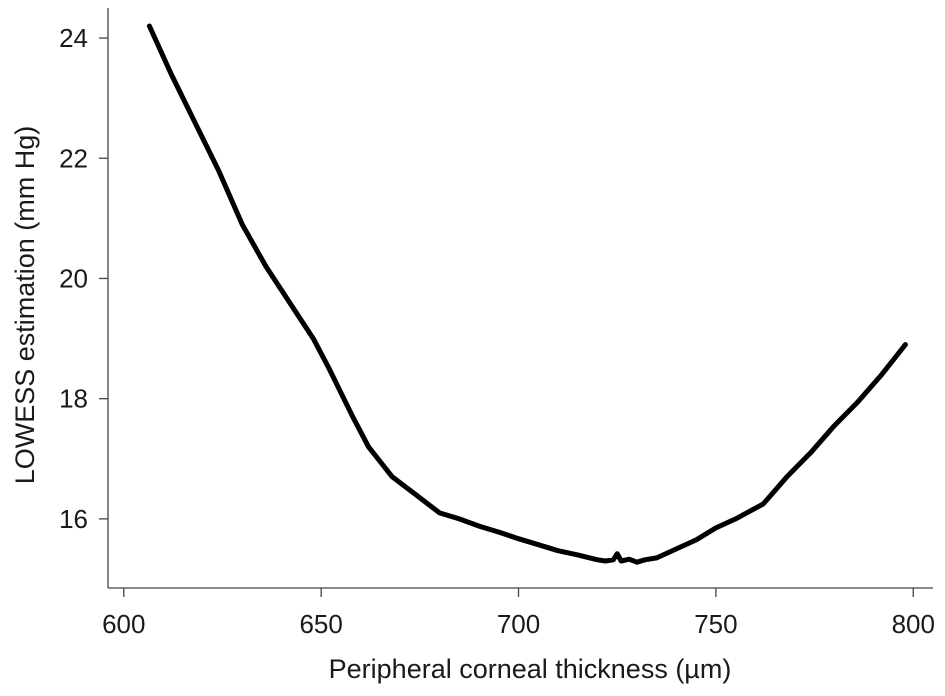 This screenshot has height=696, width=945. I want to click on x-tick-label: 750, so click(715, 624).